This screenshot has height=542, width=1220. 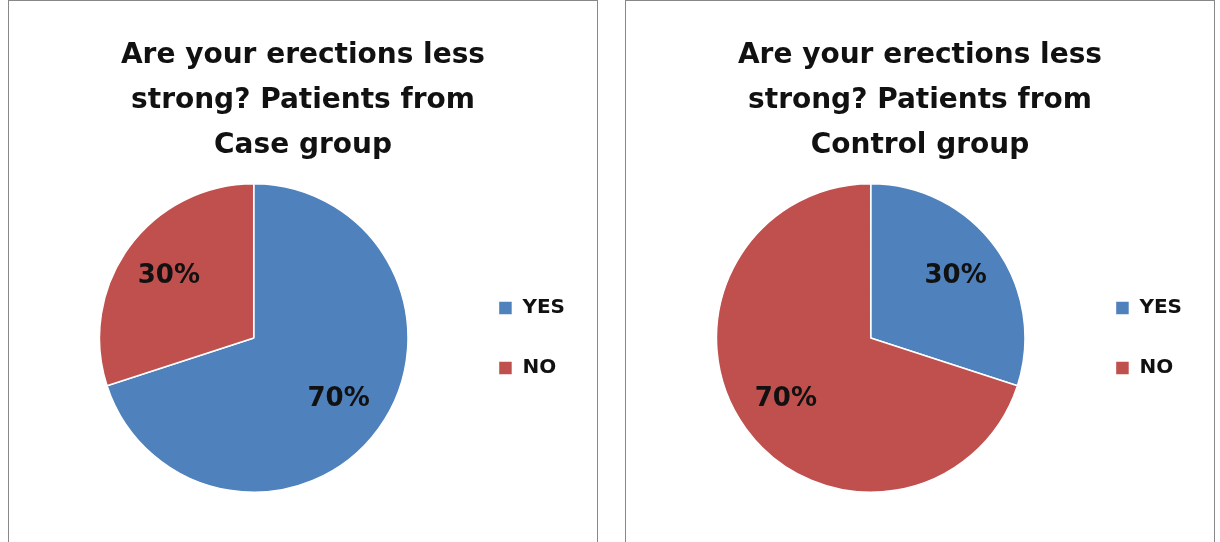 What do you see at coordinates (303, 99) in the screenshot?
I see `chart-title: Are your erections less strong? Patients from Case group` at bounding box center [303, 99].